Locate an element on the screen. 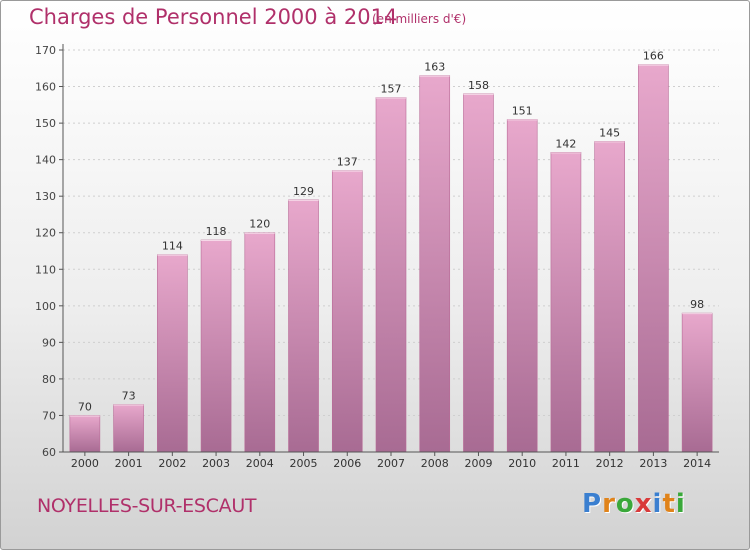 This screenshot has height=550, width=750. data-label: 137 is located at coordinates (347, 162).